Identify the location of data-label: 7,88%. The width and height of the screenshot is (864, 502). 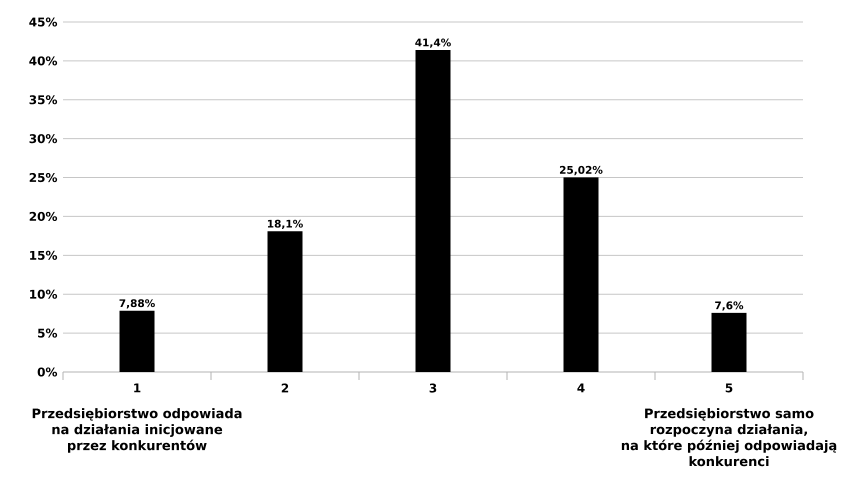
(137, 303).